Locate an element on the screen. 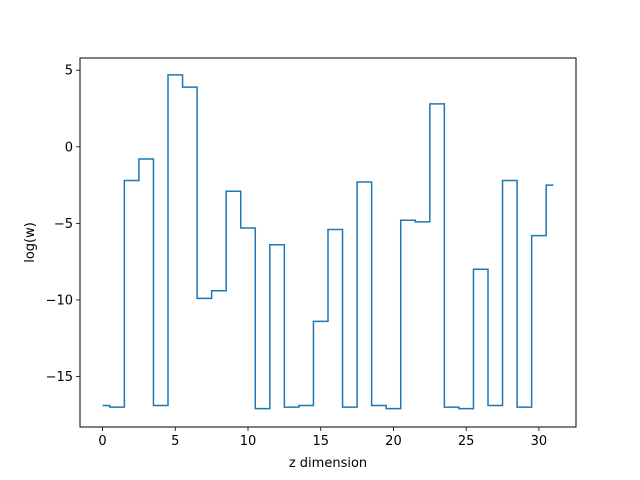 This screenshot has width=640, height=480. y-axis-ticks: 5 0 −5 −10 −15 is located at coordinates (63, 224).